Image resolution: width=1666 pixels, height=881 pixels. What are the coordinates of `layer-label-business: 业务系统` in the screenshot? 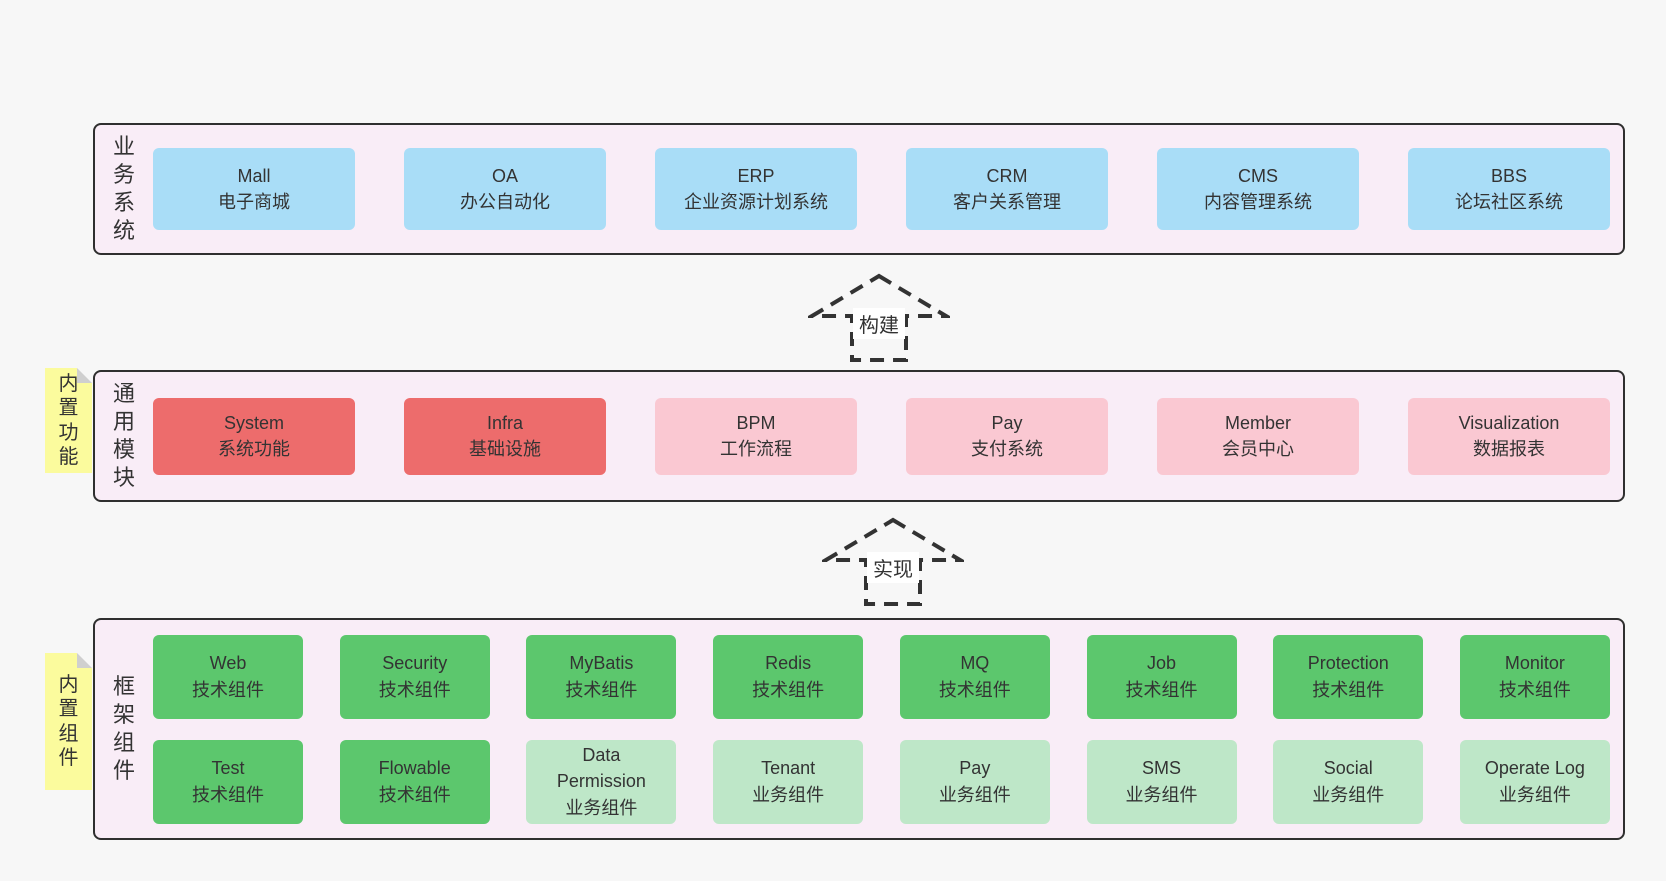 It's located at (124, 189).